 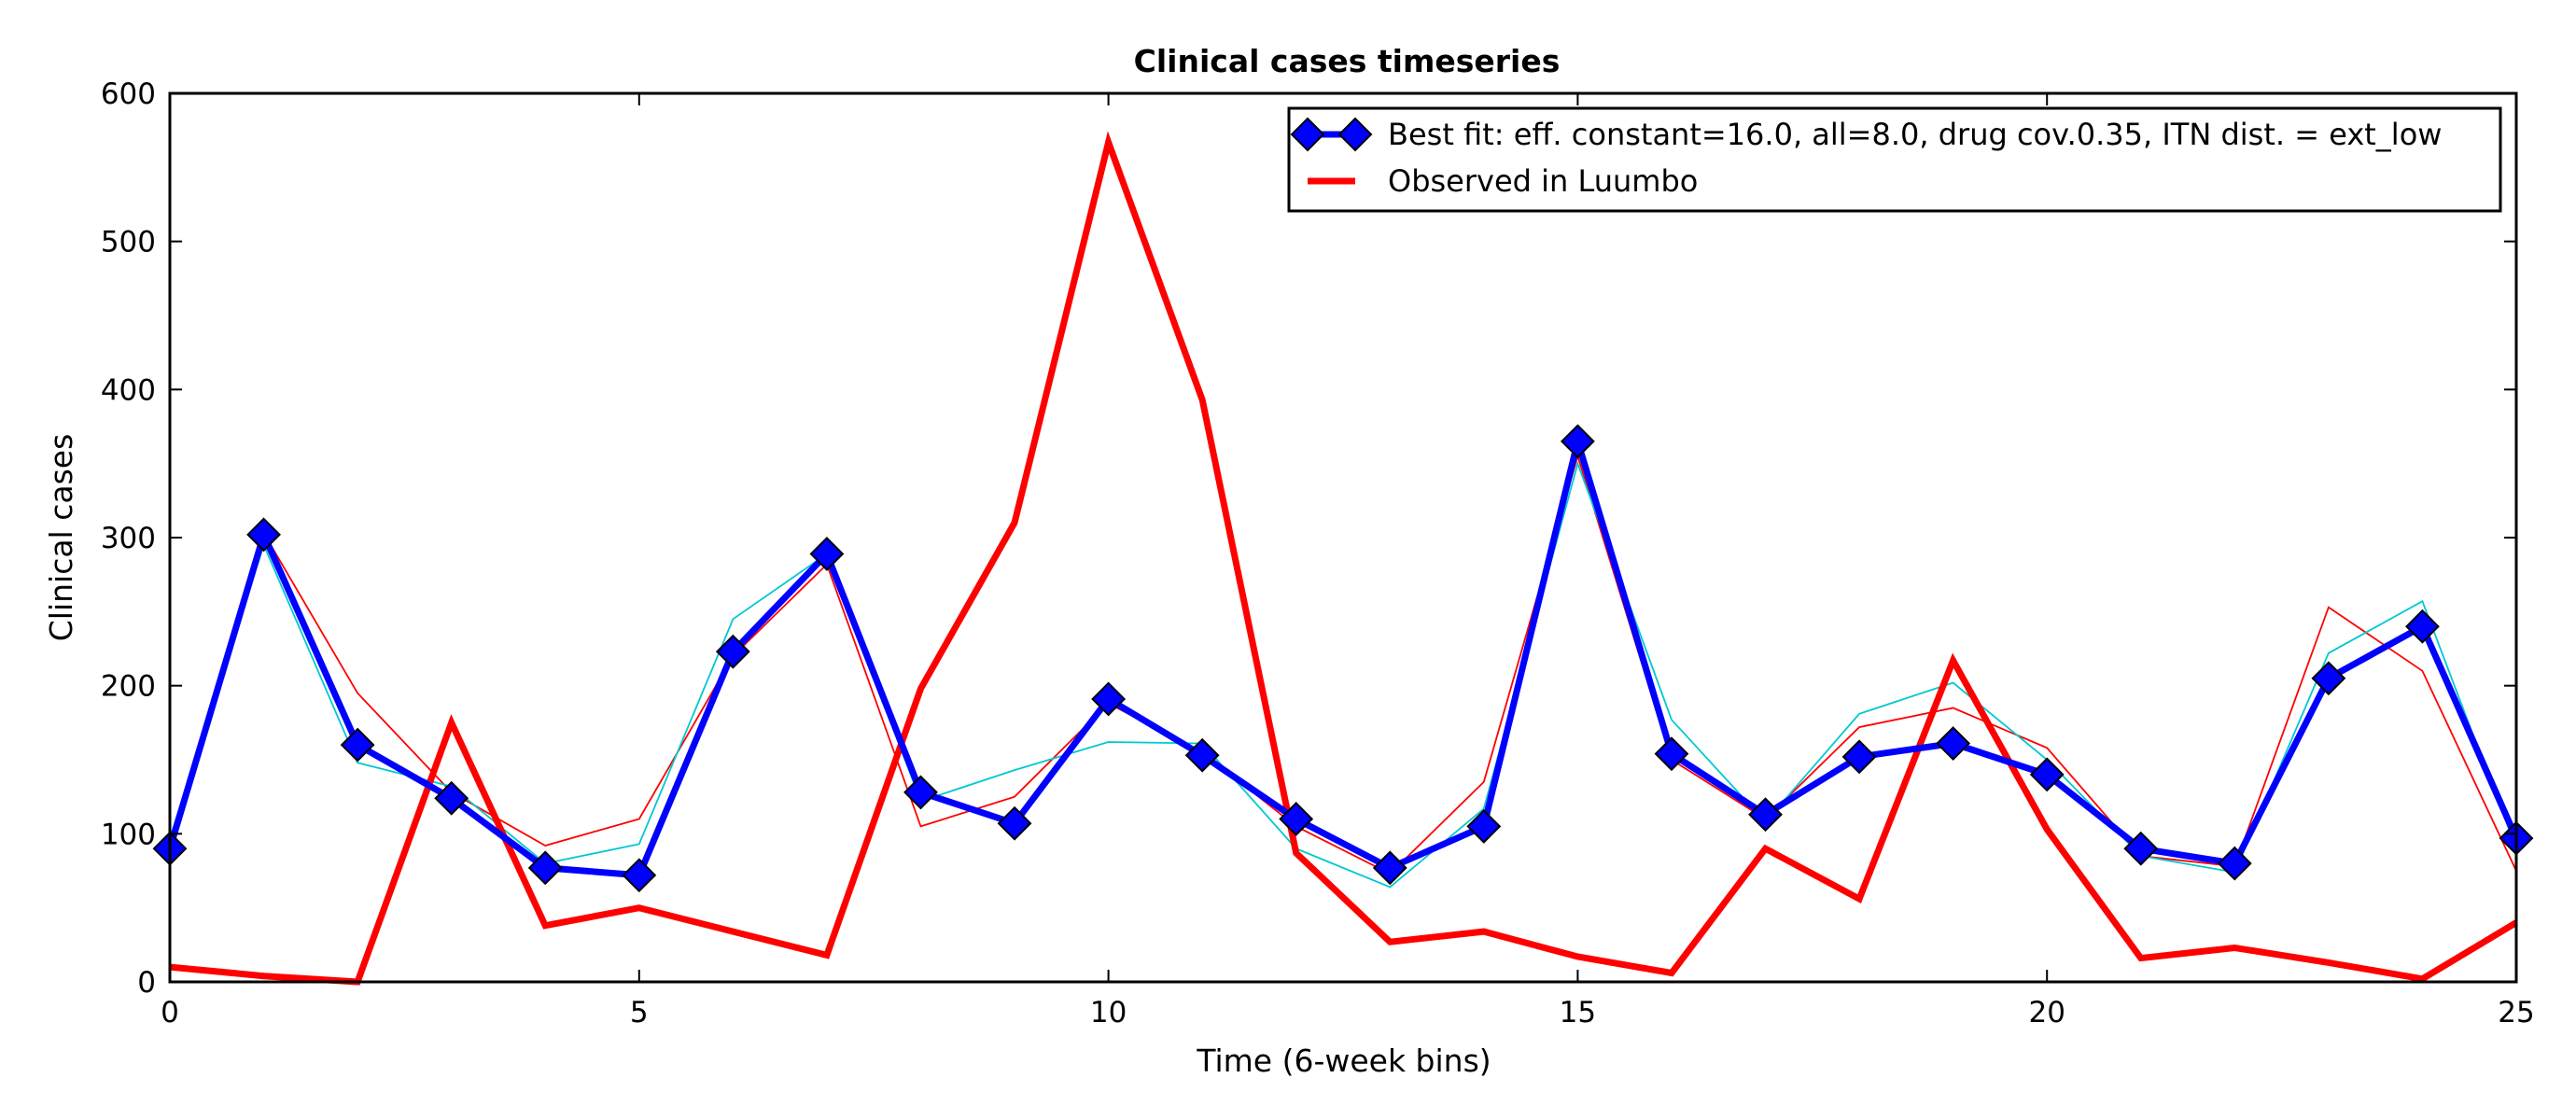 I want to click on y-tick-label: 200, so click(x=128, y=687).